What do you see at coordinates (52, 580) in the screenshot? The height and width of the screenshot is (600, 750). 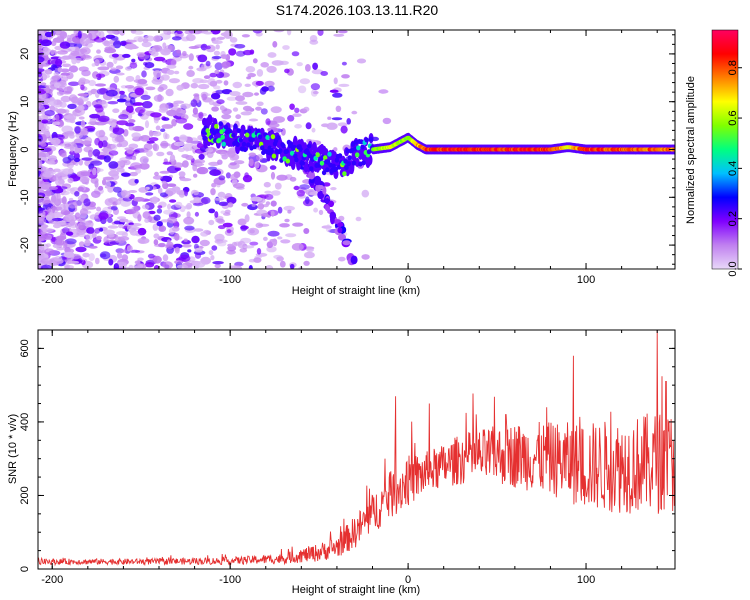 I see `x-tick-label: -200` at bounding box center [52, 580].